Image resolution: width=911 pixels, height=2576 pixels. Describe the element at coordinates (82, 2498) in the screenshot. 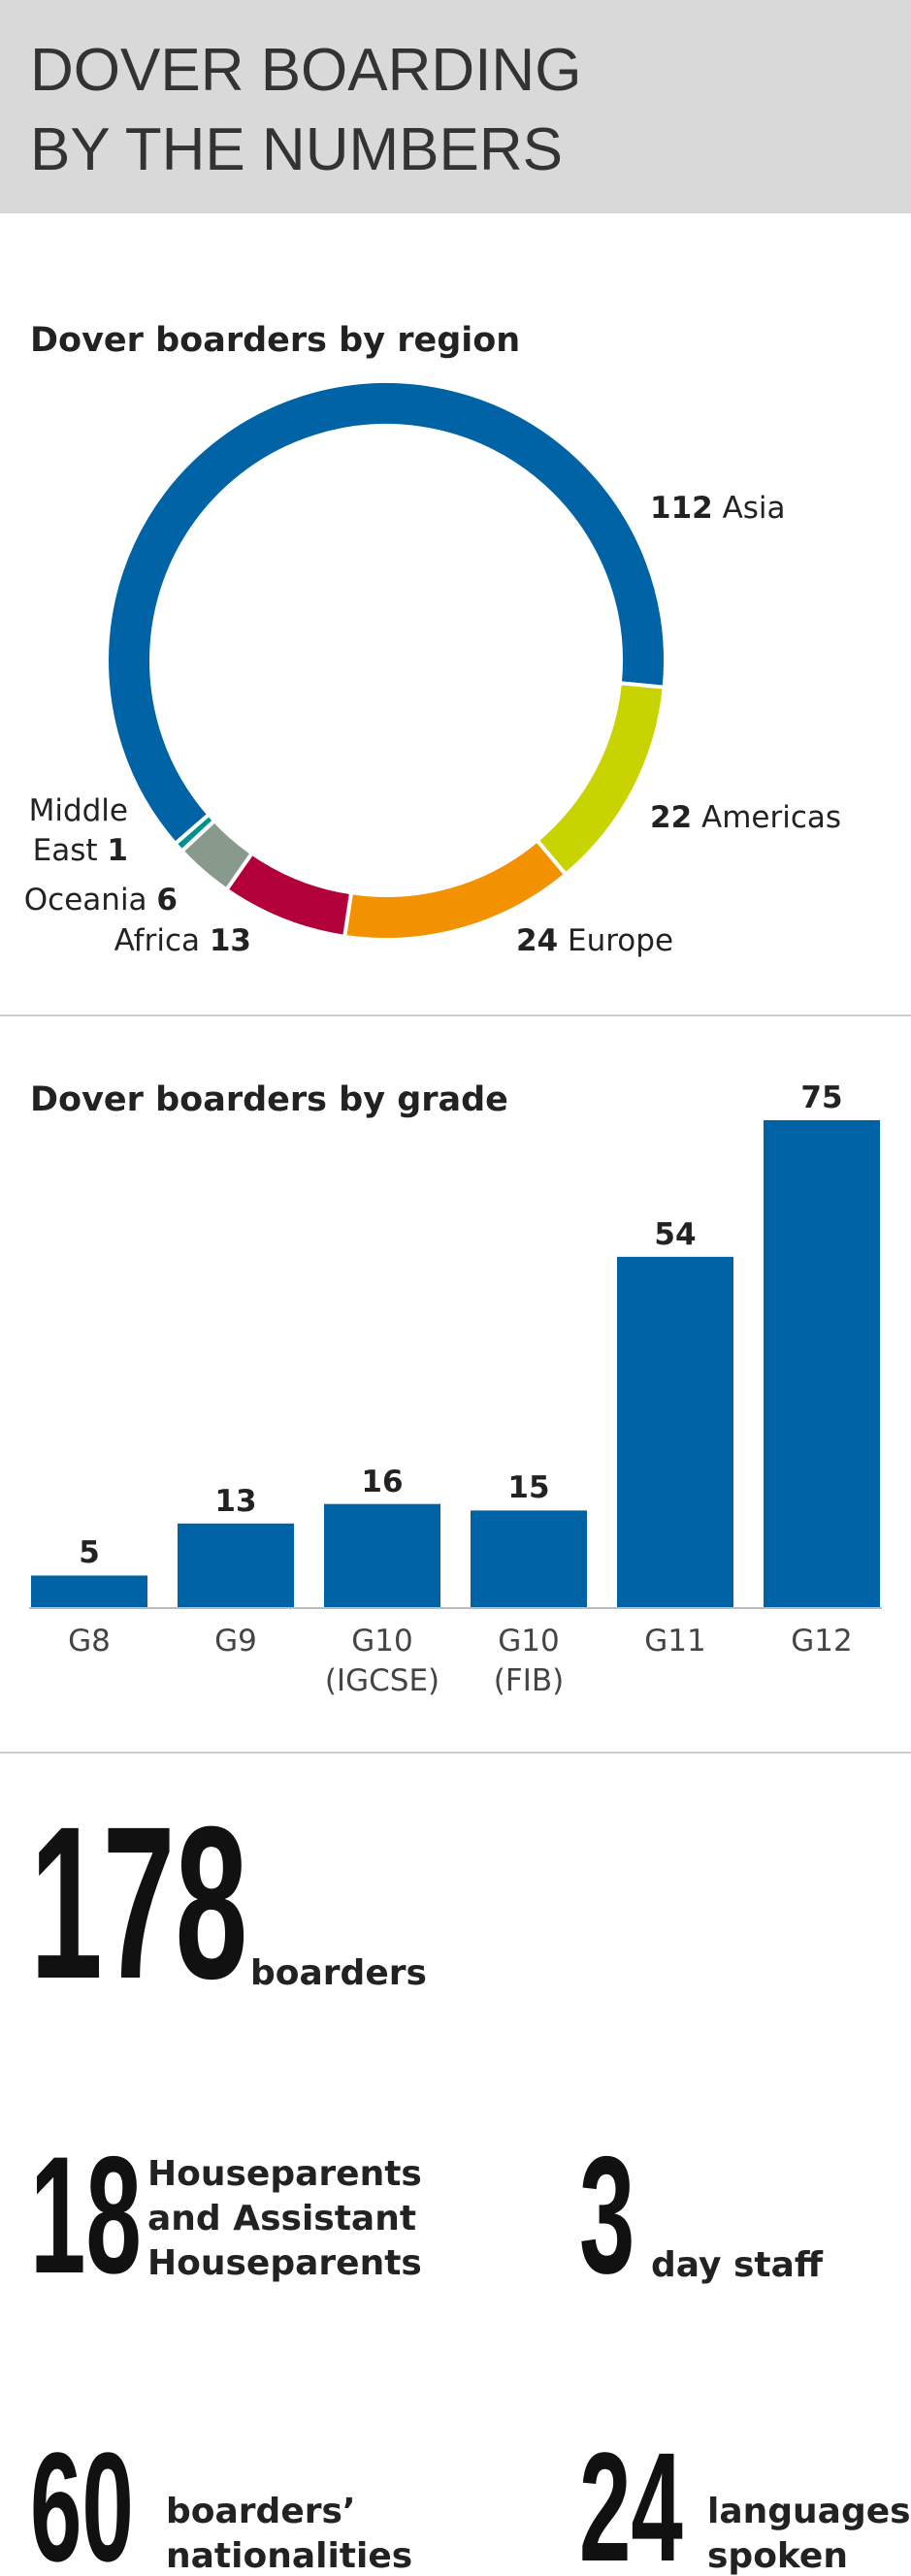

I see `stat-number: 60` at that location.